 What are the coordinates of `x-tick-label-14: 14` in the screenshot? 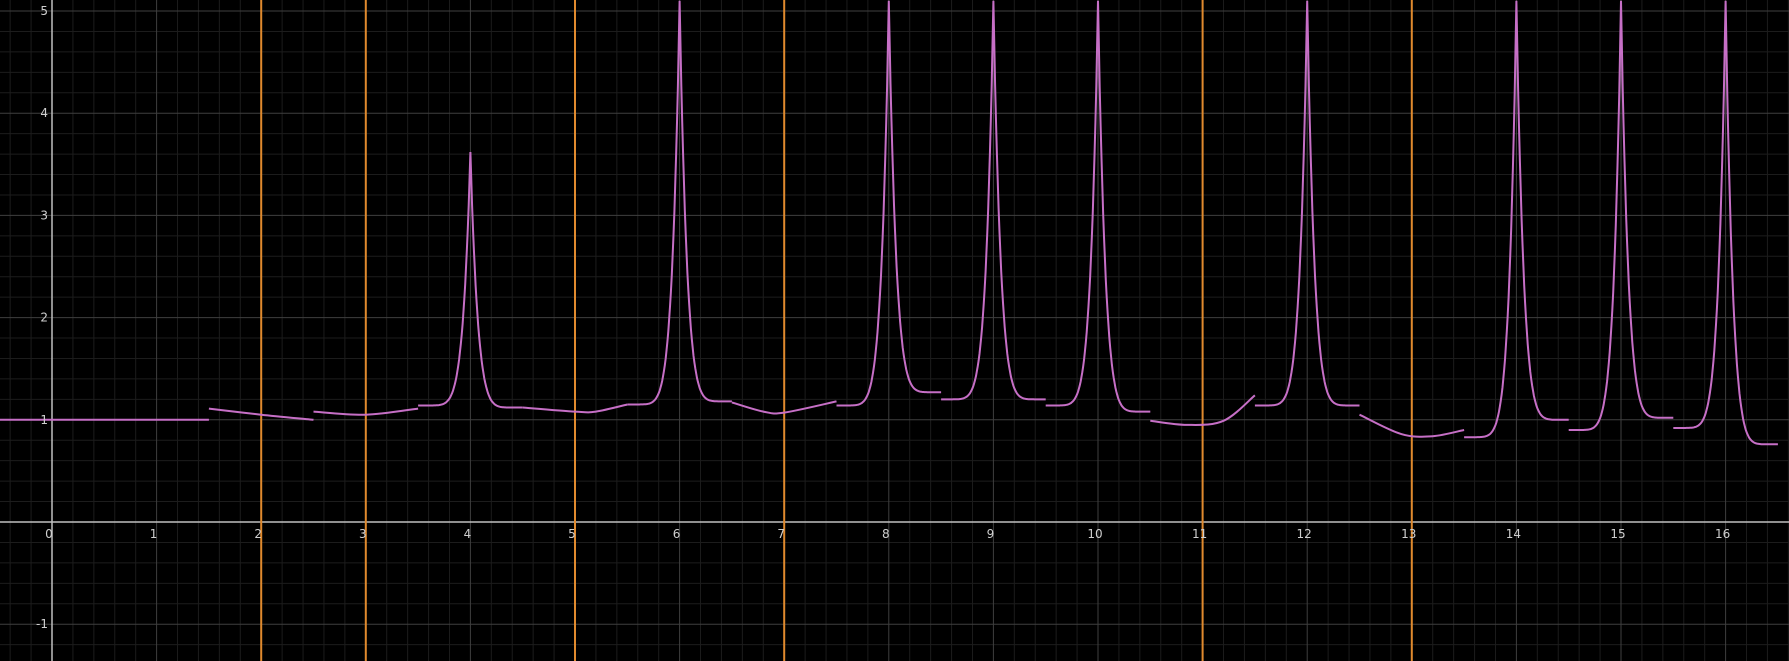 It's located at (1513, 534).